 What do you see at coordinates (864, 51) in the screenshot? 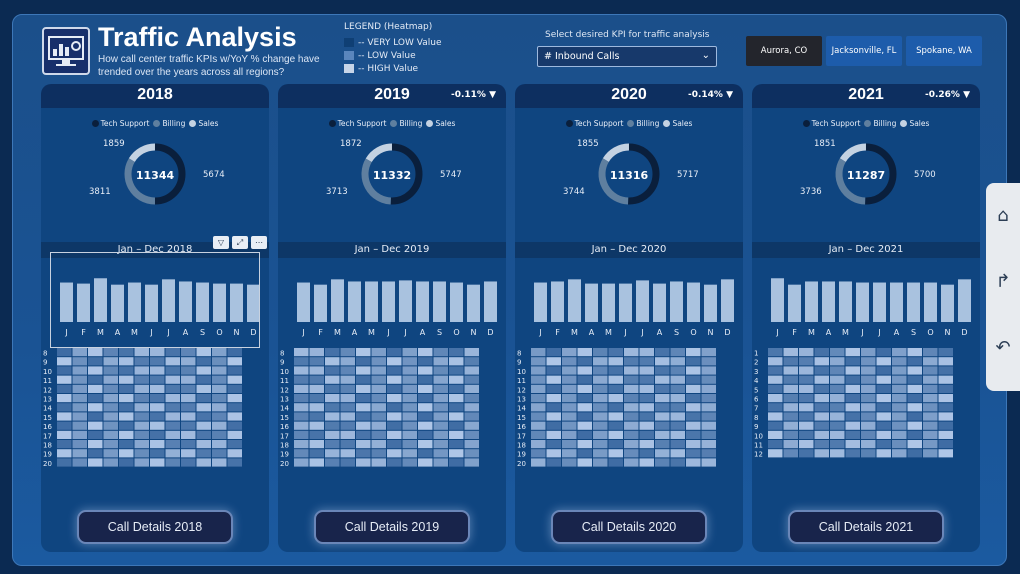
I see `region-button-jacksonville: Jacksonville, FL` at bounding box center [864, 51].